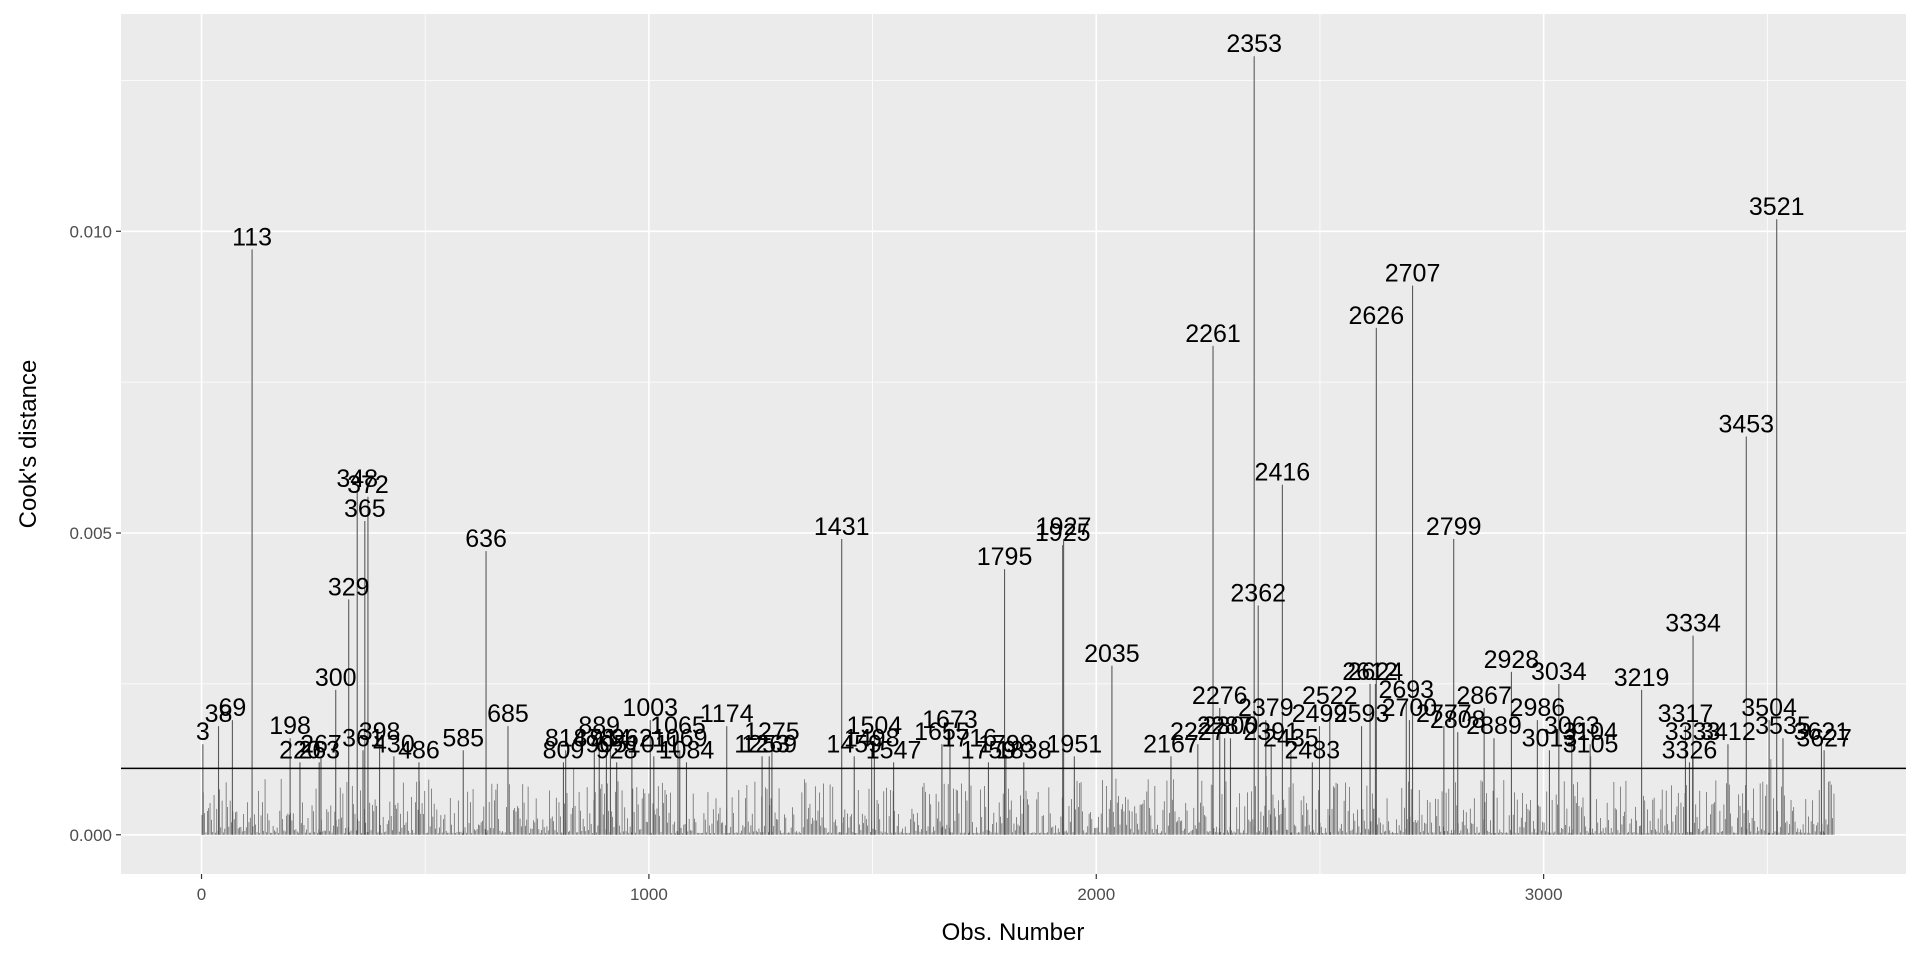 The width and height of the screenshot is (1920, 960). What do you see at coordinates (1271, 732) in the screenshot?
I see `point-label: 2391` at bounding box center [1271, 732].